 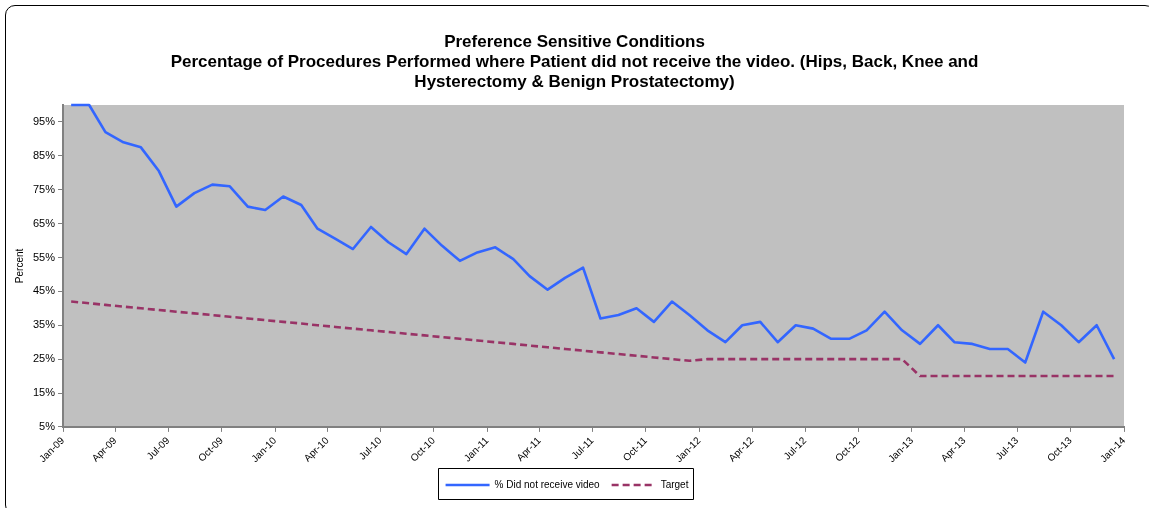 What do you see at coordinates (44, 256) in the screenshot?
I see `y-tick-label: 55%` at bounding box center [44, 256].